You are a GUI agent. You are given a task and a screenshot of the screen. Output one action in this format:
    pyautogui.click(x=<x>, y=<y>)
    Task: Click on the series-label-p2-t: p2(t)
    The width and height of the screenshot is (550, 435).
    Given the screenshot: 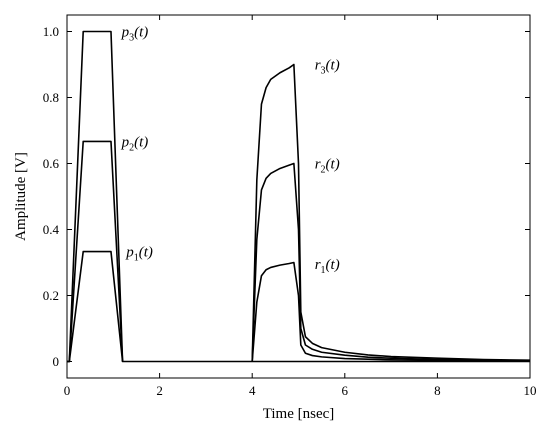 What is the action you would take?
    pyautogui.click(x=135, y=143)
    